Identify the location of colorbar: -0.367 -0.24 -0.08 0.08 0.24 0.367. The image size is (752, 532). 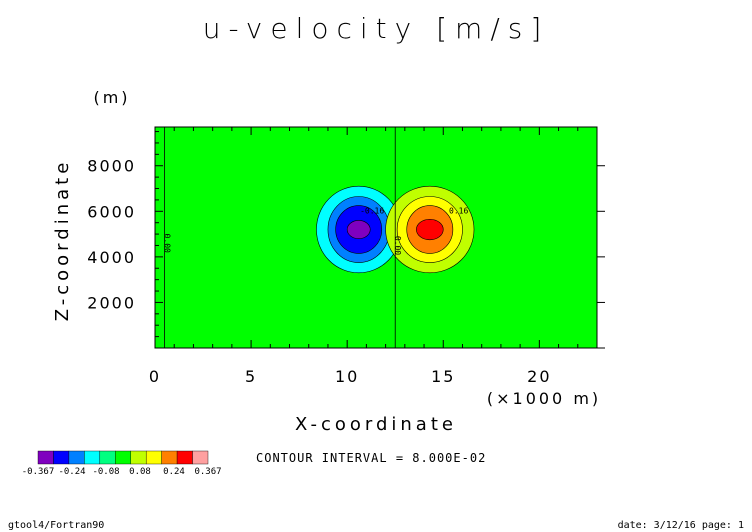
(122, 463).